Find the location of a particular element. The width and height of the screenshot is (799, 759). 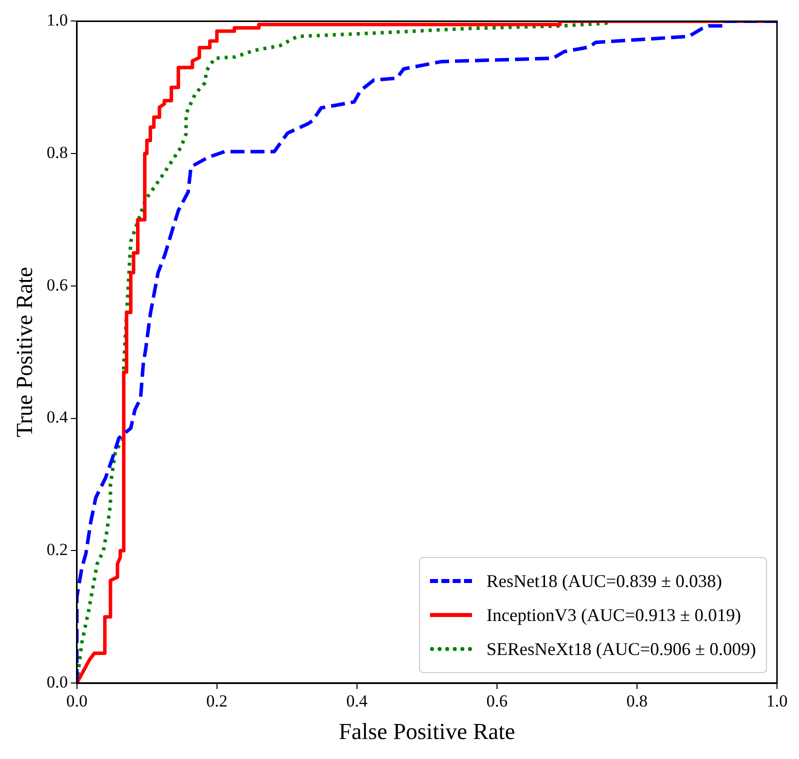

y-tick-label: 0.0 is located at coordinates (57, 682).